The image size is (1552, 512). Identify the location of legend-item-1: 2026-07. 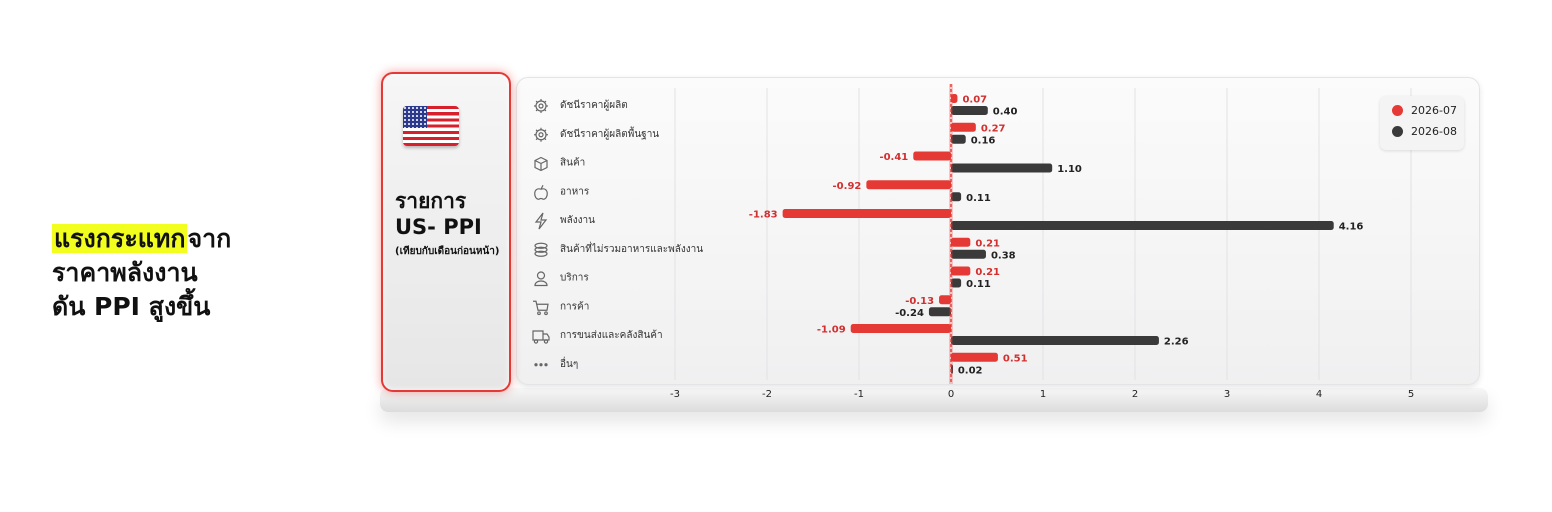
(1424, 110).